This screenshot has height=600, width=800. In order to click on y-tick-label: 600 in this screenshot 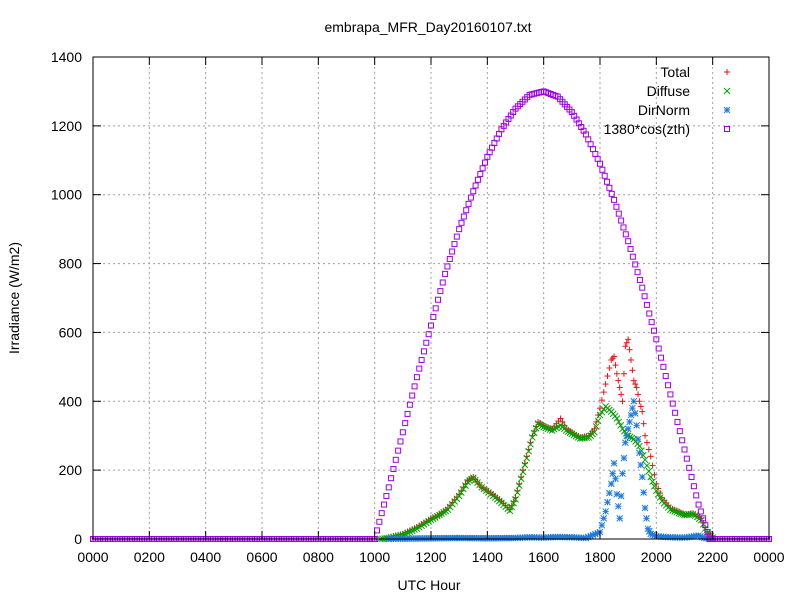, I will do `click(71, 332)`.